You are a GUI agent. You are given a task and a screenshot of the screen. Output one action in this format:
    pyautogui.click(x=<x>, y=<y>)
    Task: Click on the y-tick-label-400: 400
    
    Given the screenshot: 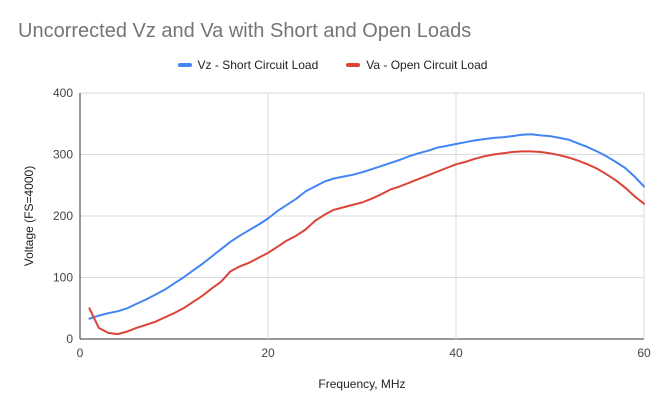 What is the action you would take?
    pyautogui.click(x=63, y=93)
    